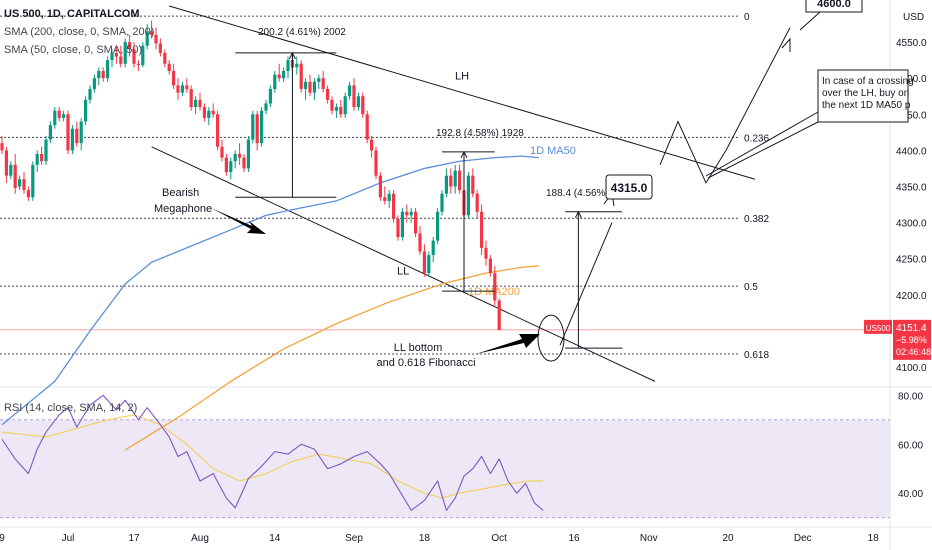 This screenshot has height=550, width=932. Describe the element at coordinates (425, 363) in the screenshot. I see `ll-bottom-text: and 0.618 Fibonacci` at that location.